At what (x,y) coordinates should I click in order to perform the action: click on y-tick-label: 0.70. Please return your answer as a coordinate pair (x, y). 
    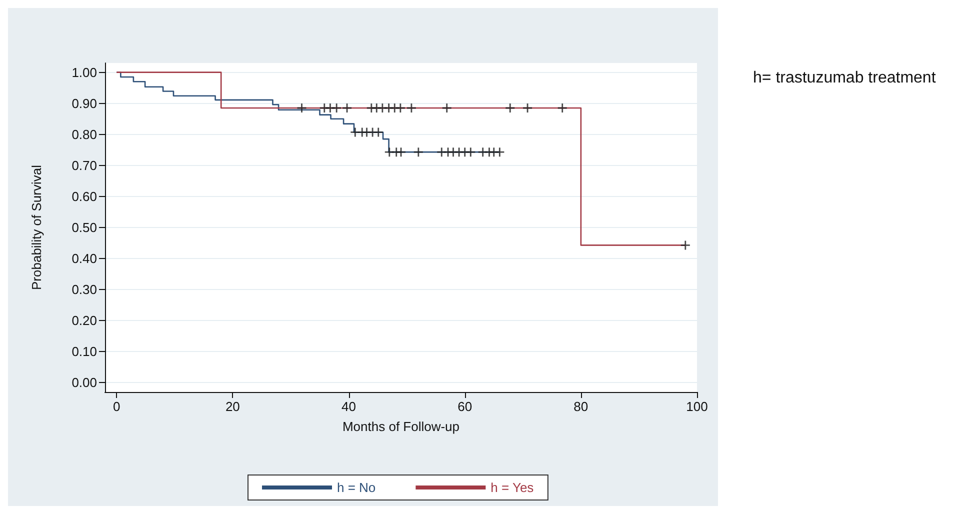
    Looking at the image, I should click on (84, 165).